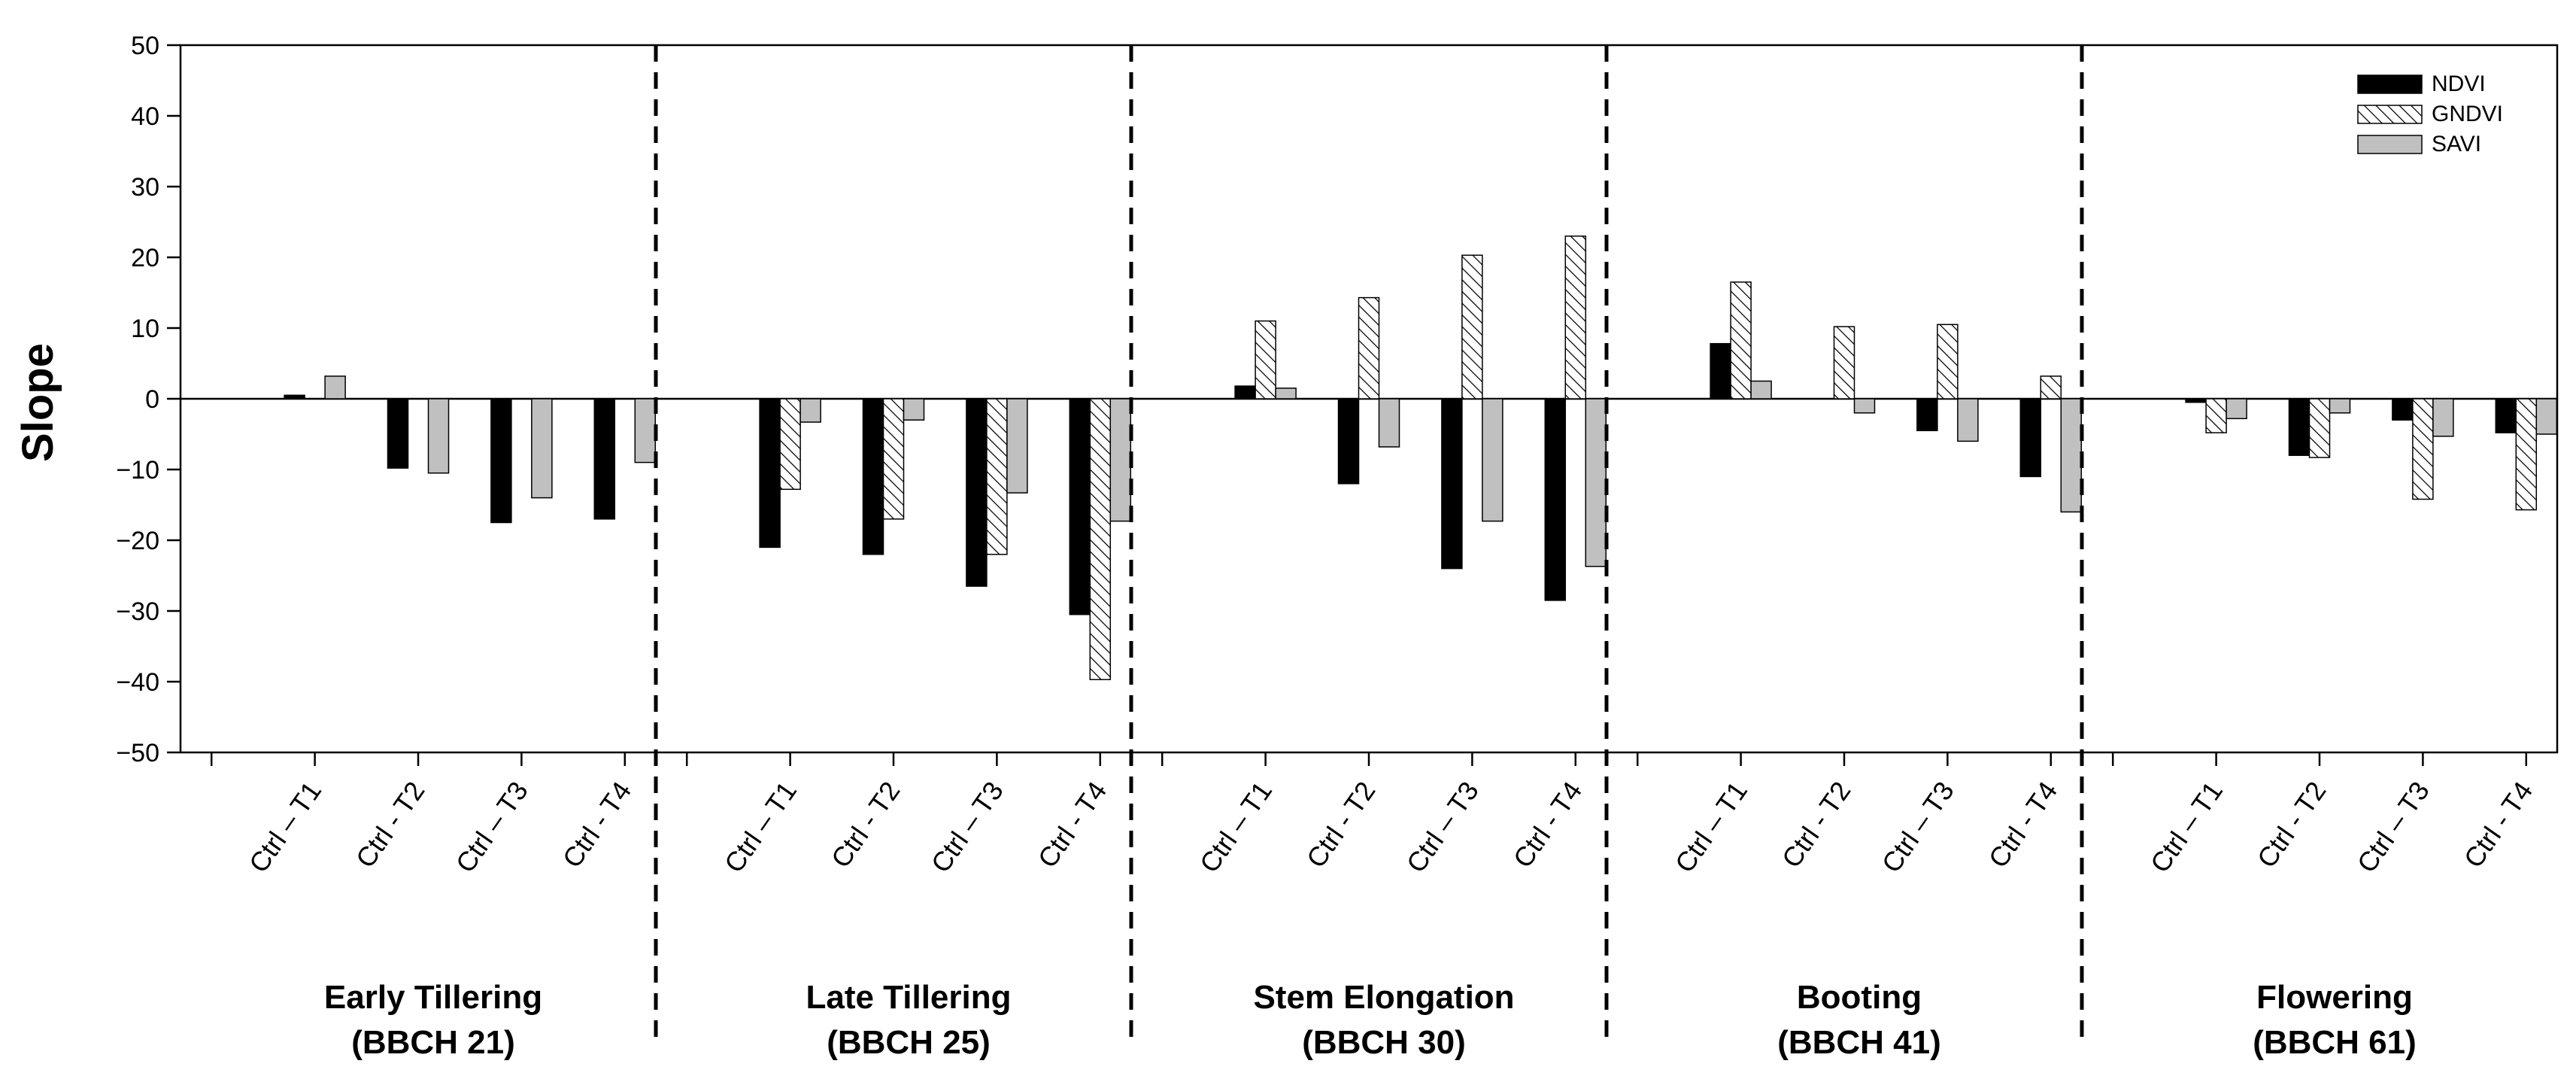 This screenshot has height=1088, width=2576. Describe the element at coordinates (152, 399) in the screenshot. I see `y-tick-label: 0` at that location.